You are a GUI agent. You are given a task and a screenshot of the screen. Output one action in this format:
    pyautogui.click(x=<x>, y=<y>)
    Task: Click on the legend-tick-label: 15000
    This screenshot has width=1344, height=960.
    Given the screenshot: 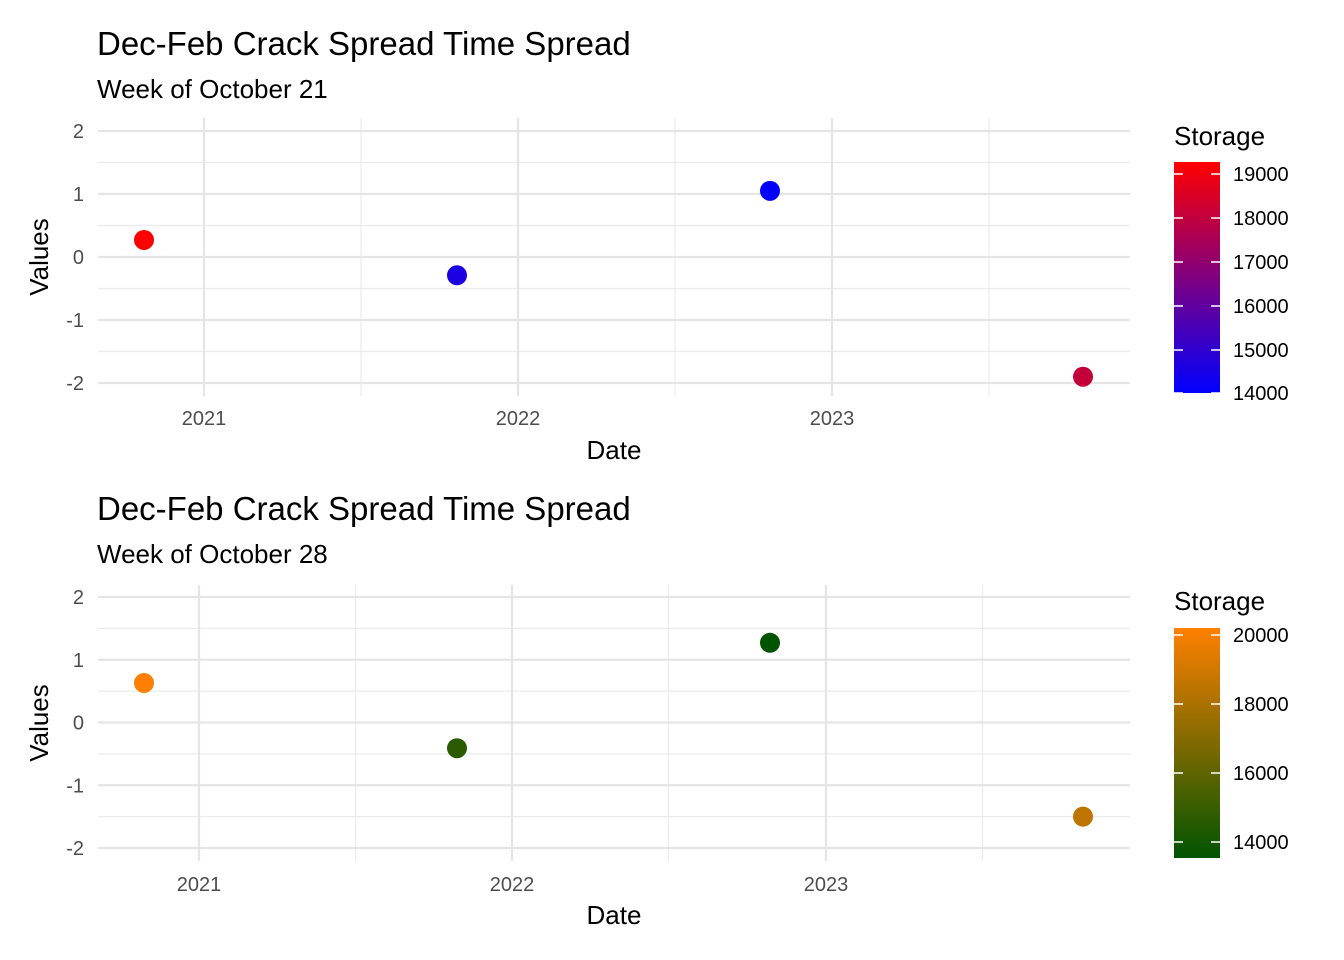 What is the action you would take?
    pyautogui.click(x=1261, y=351)
    